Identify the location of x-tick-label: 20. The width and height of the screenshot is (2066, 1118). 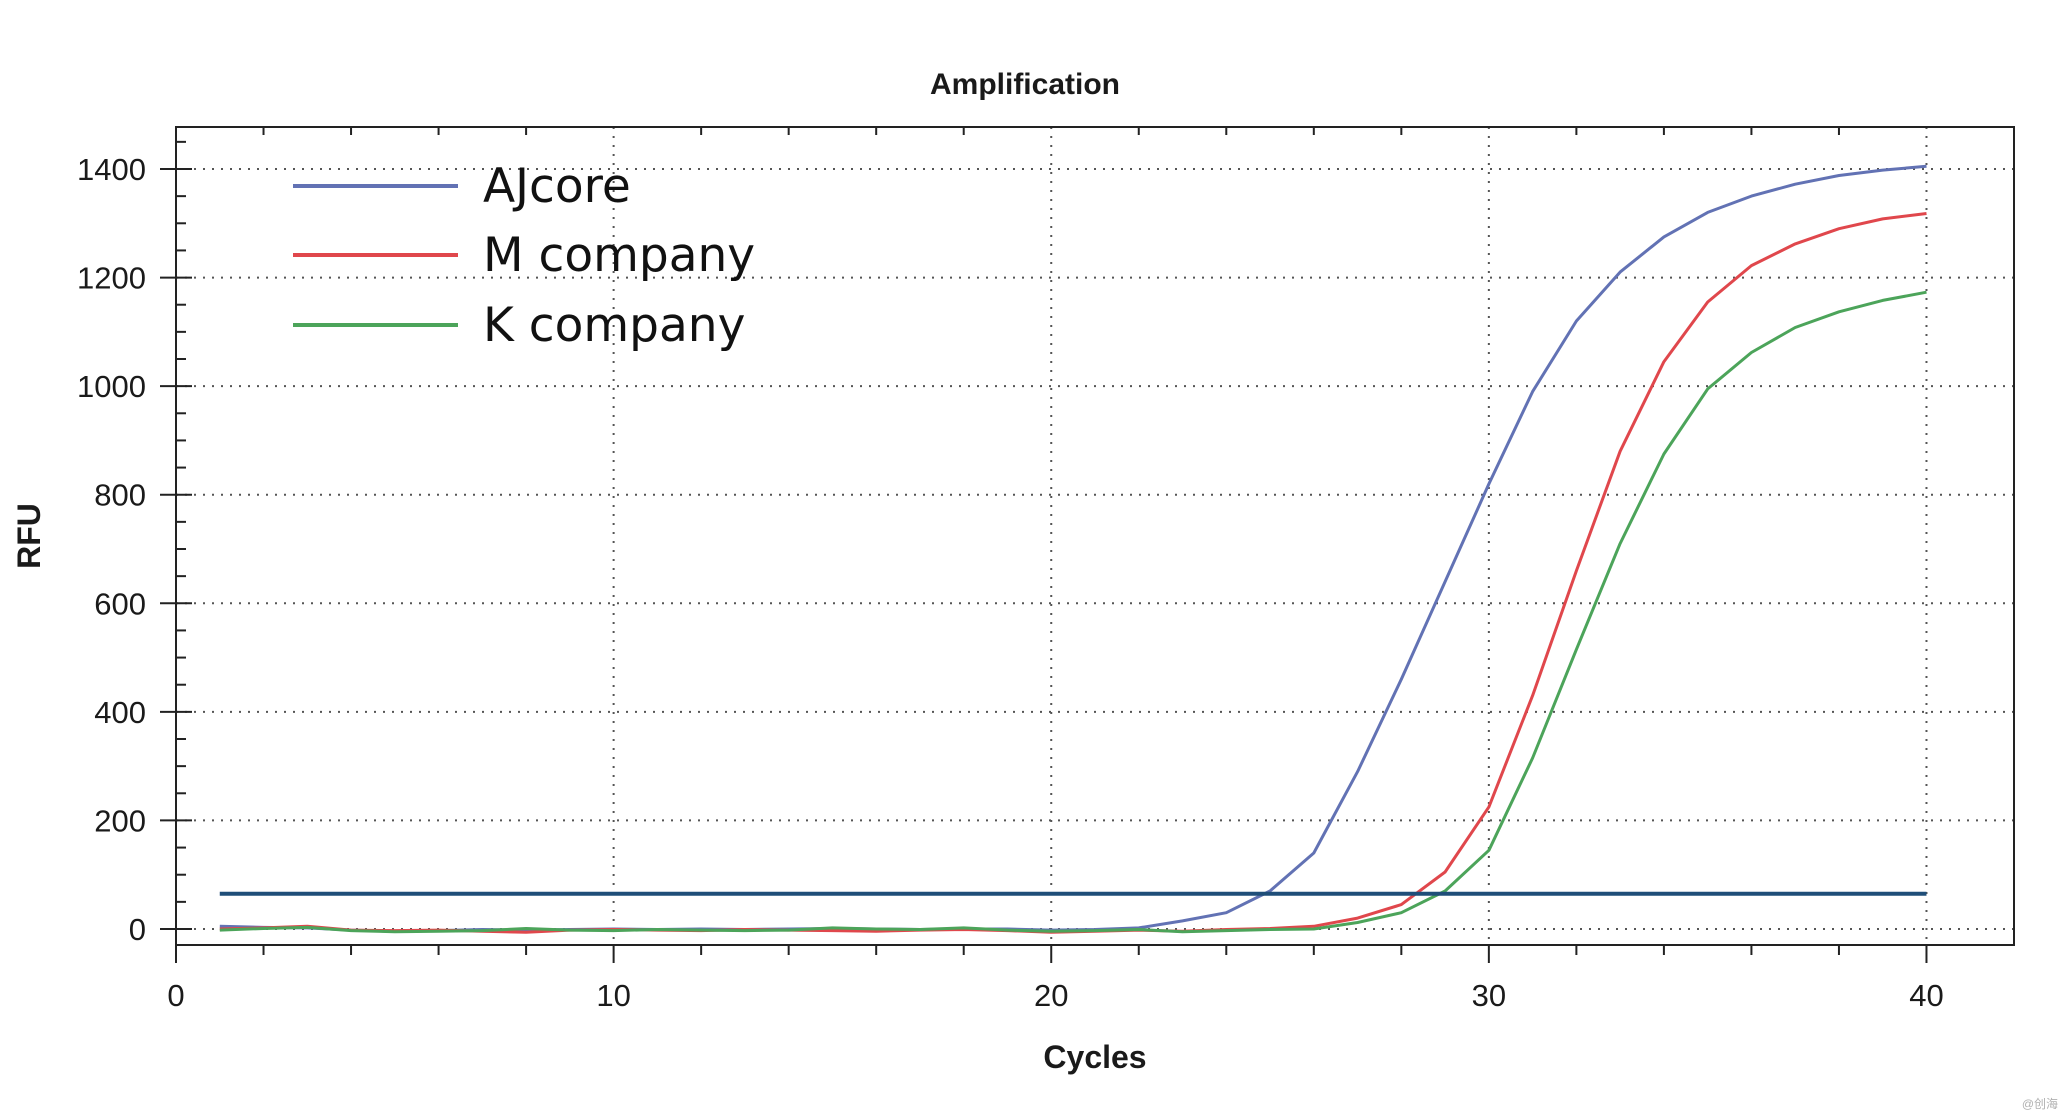
(1051, 995).